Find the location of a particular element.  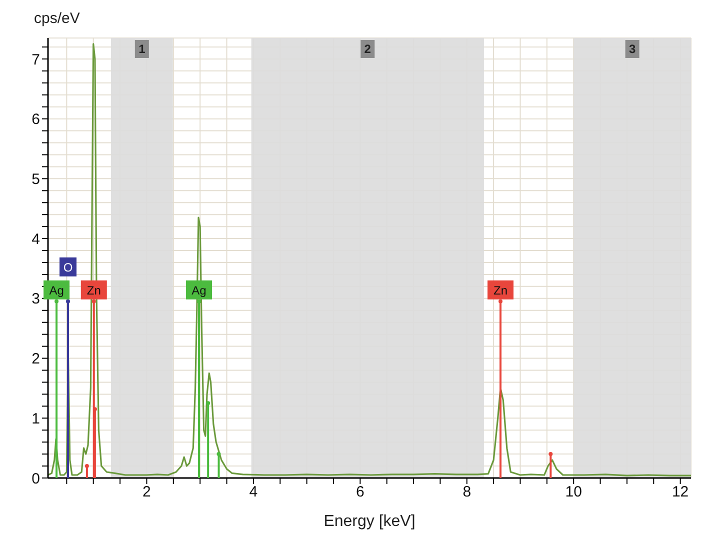

band-label: 2 is located at coordinates (368, 49).